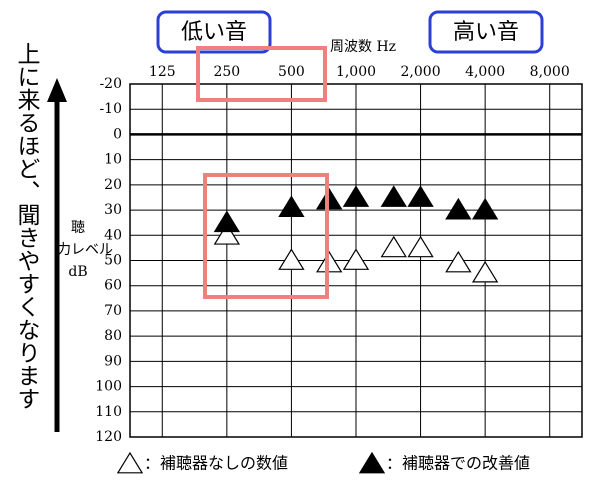  Describe the element at coordinates (162, 72) in the screenshot. I see `x-tick-label: 125` at that location.